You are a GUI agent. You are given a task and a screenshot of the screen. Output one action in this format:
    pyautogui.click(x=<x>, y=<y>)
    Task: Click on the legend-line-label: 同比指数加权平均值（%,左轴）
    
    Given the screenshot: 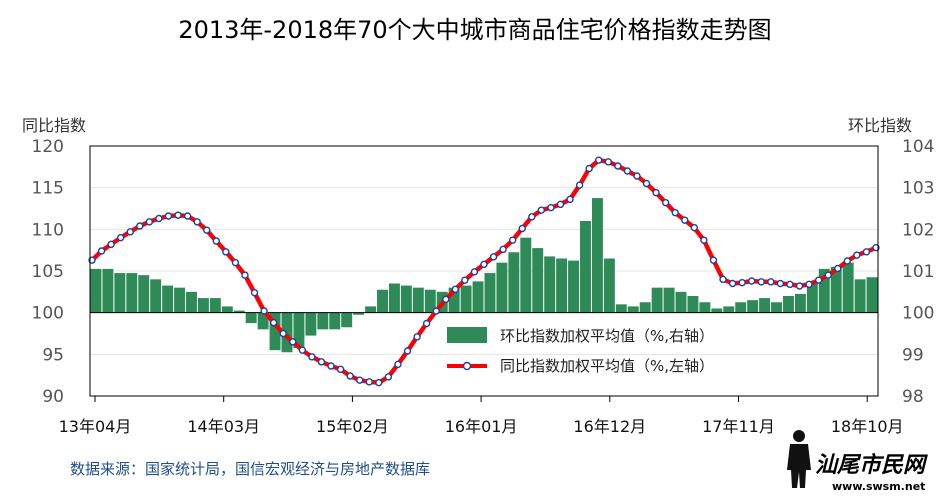 What is the action you would take?
    pyautogui.click(x=607, y=366)
    